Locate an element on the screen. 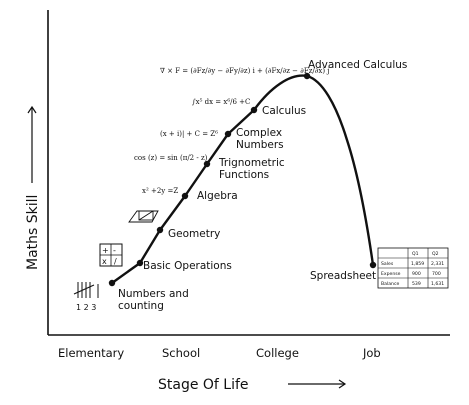  stage-label-school: School is located at coordinates (181, 353).